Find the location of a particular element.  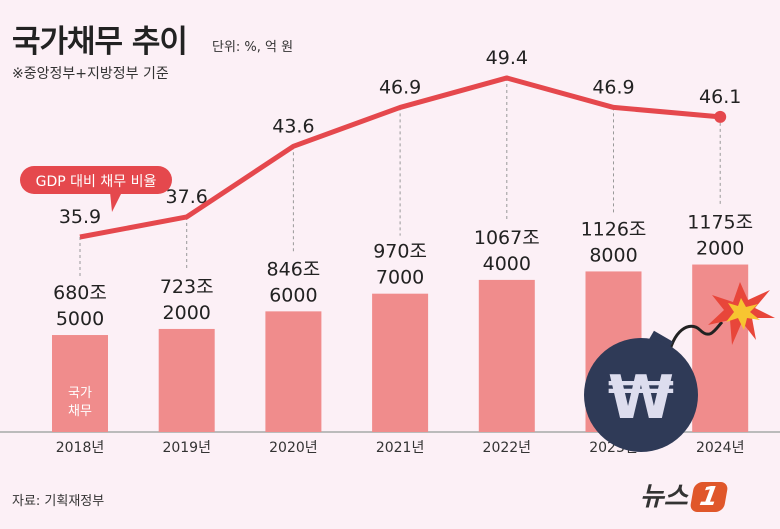

bomb-icon is located at coordinates (641, 395).